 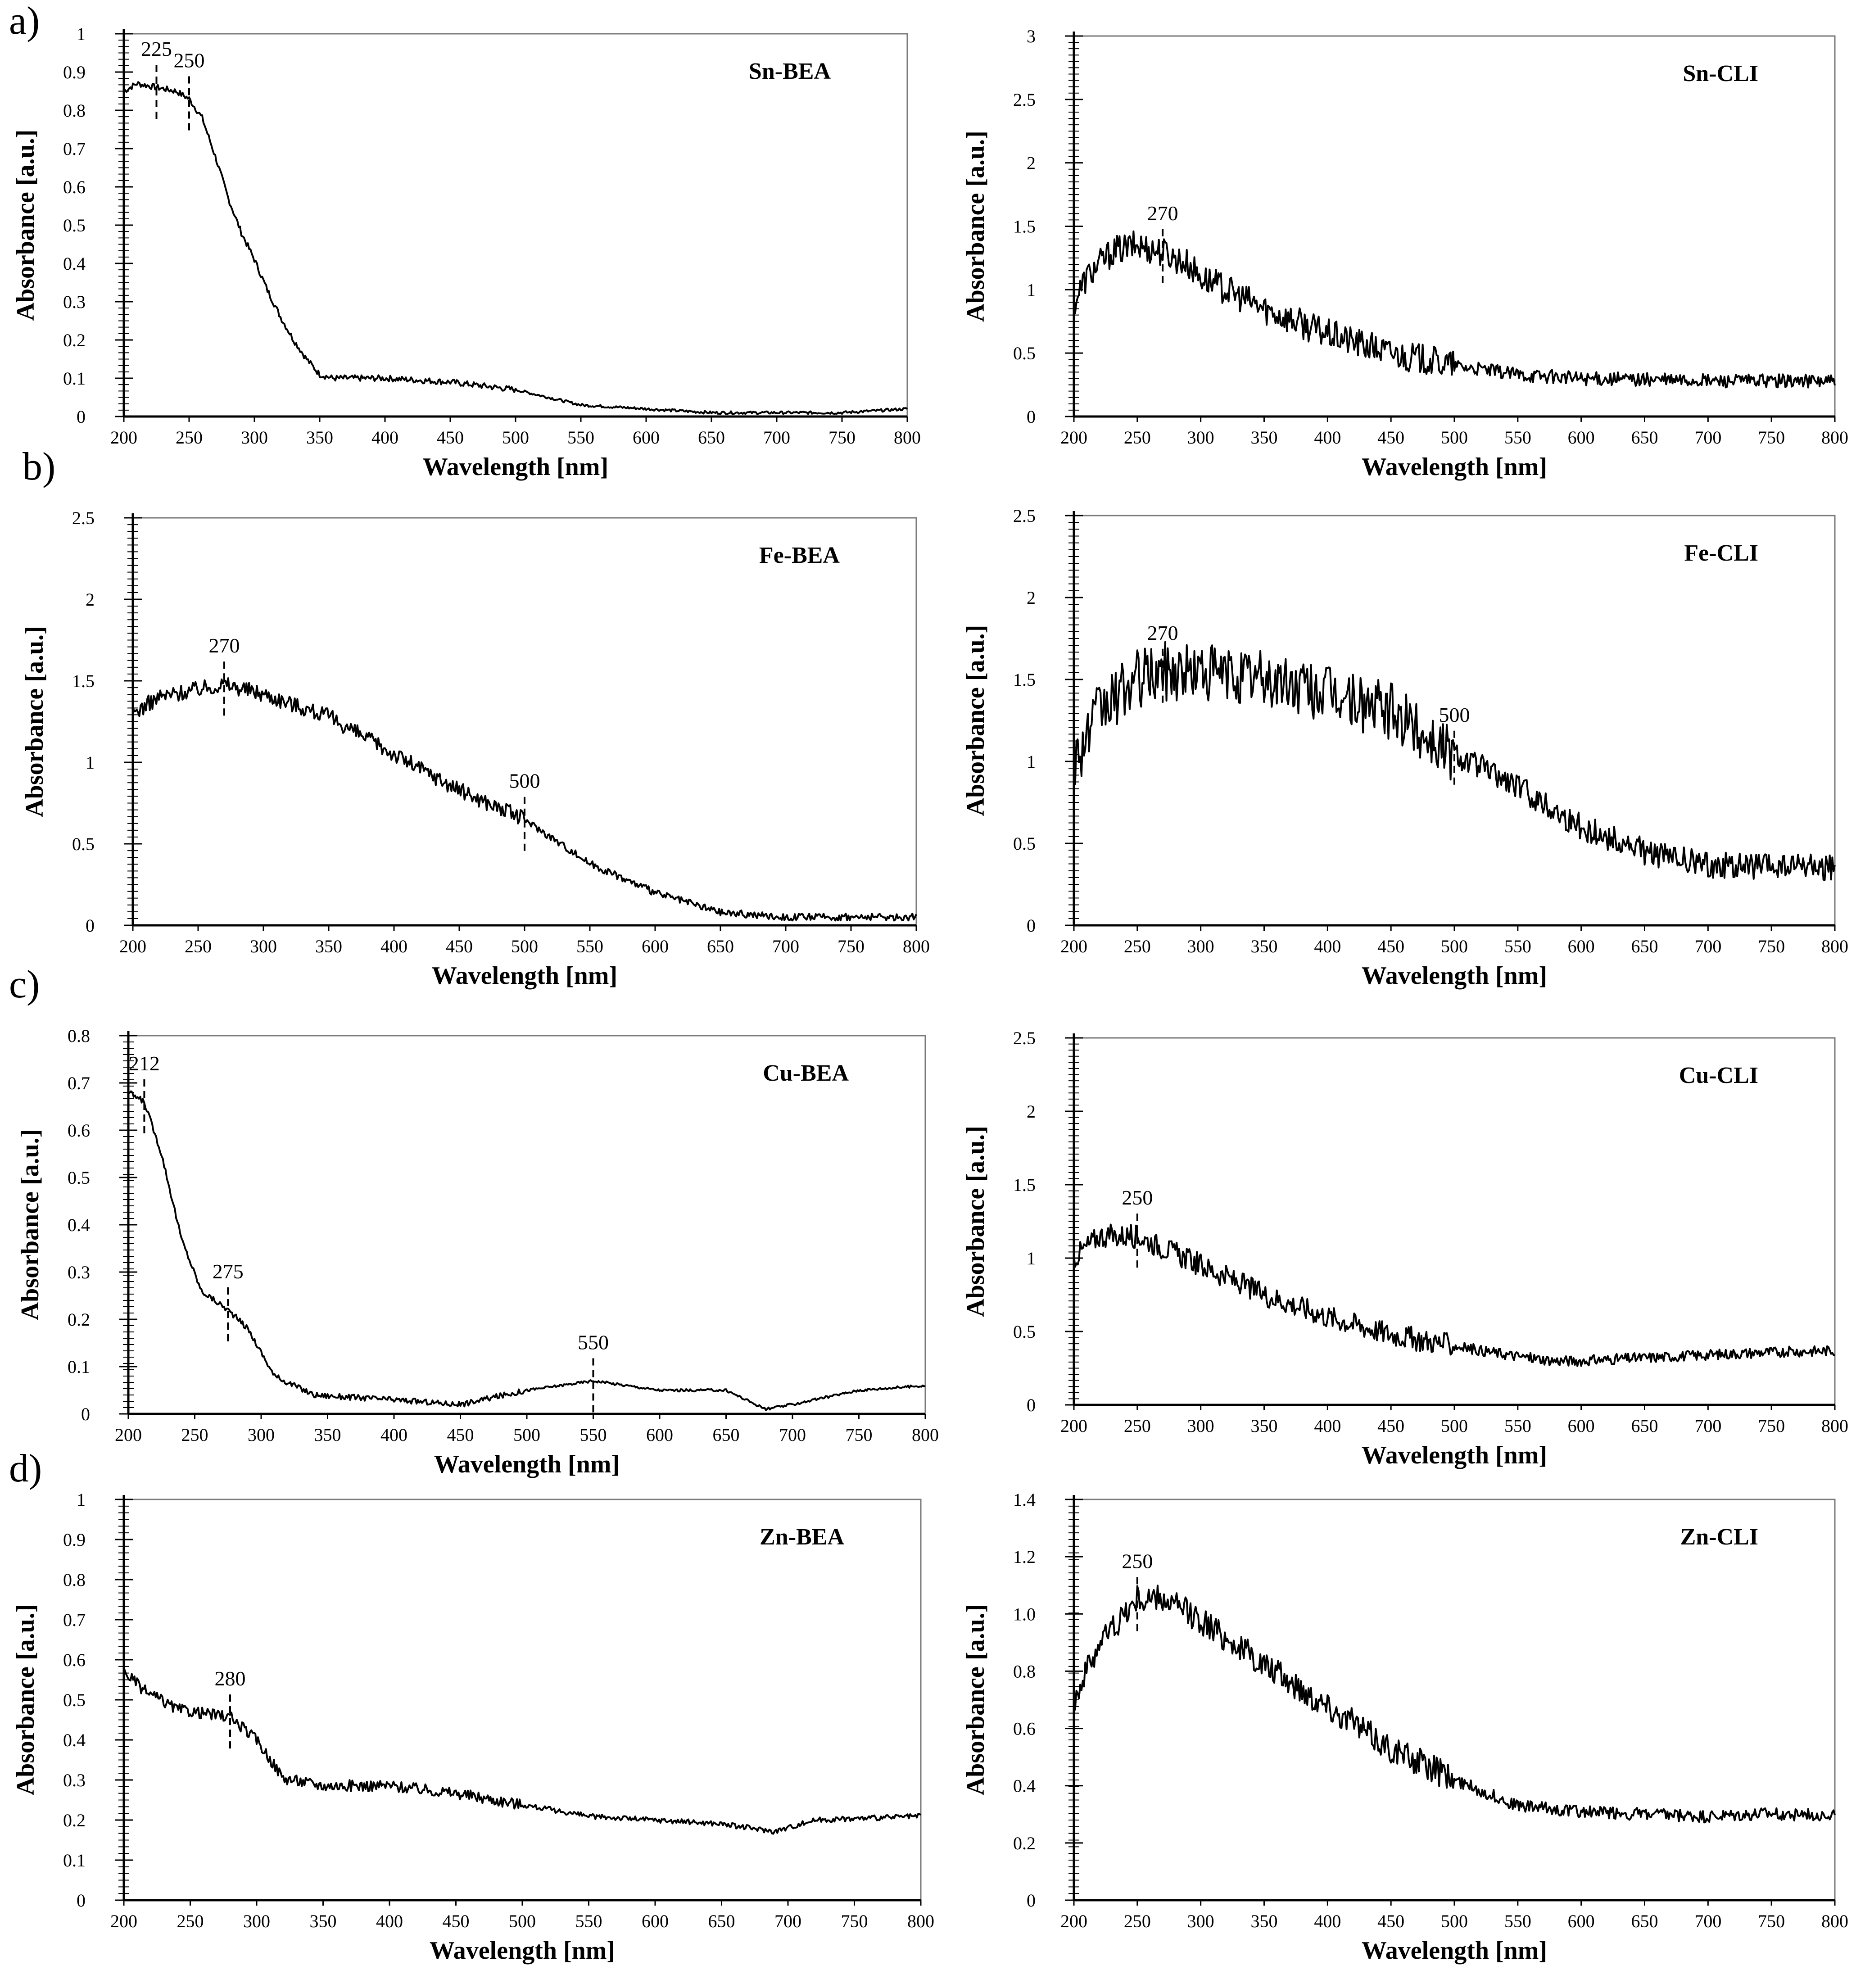 I want to click on y-tick-label: 0.3, so click(x=74, y=302).